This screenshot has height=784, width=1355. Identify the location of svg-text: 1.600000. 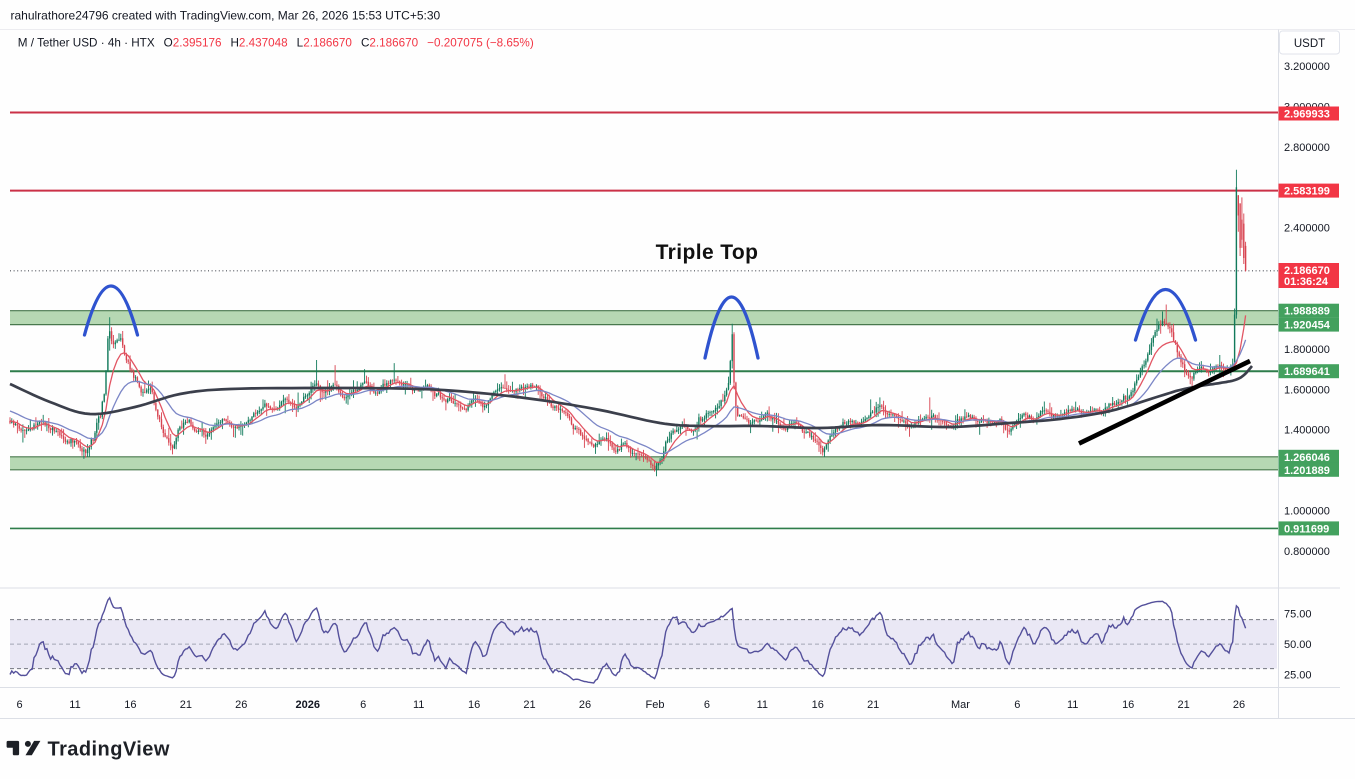
(1307, 390).